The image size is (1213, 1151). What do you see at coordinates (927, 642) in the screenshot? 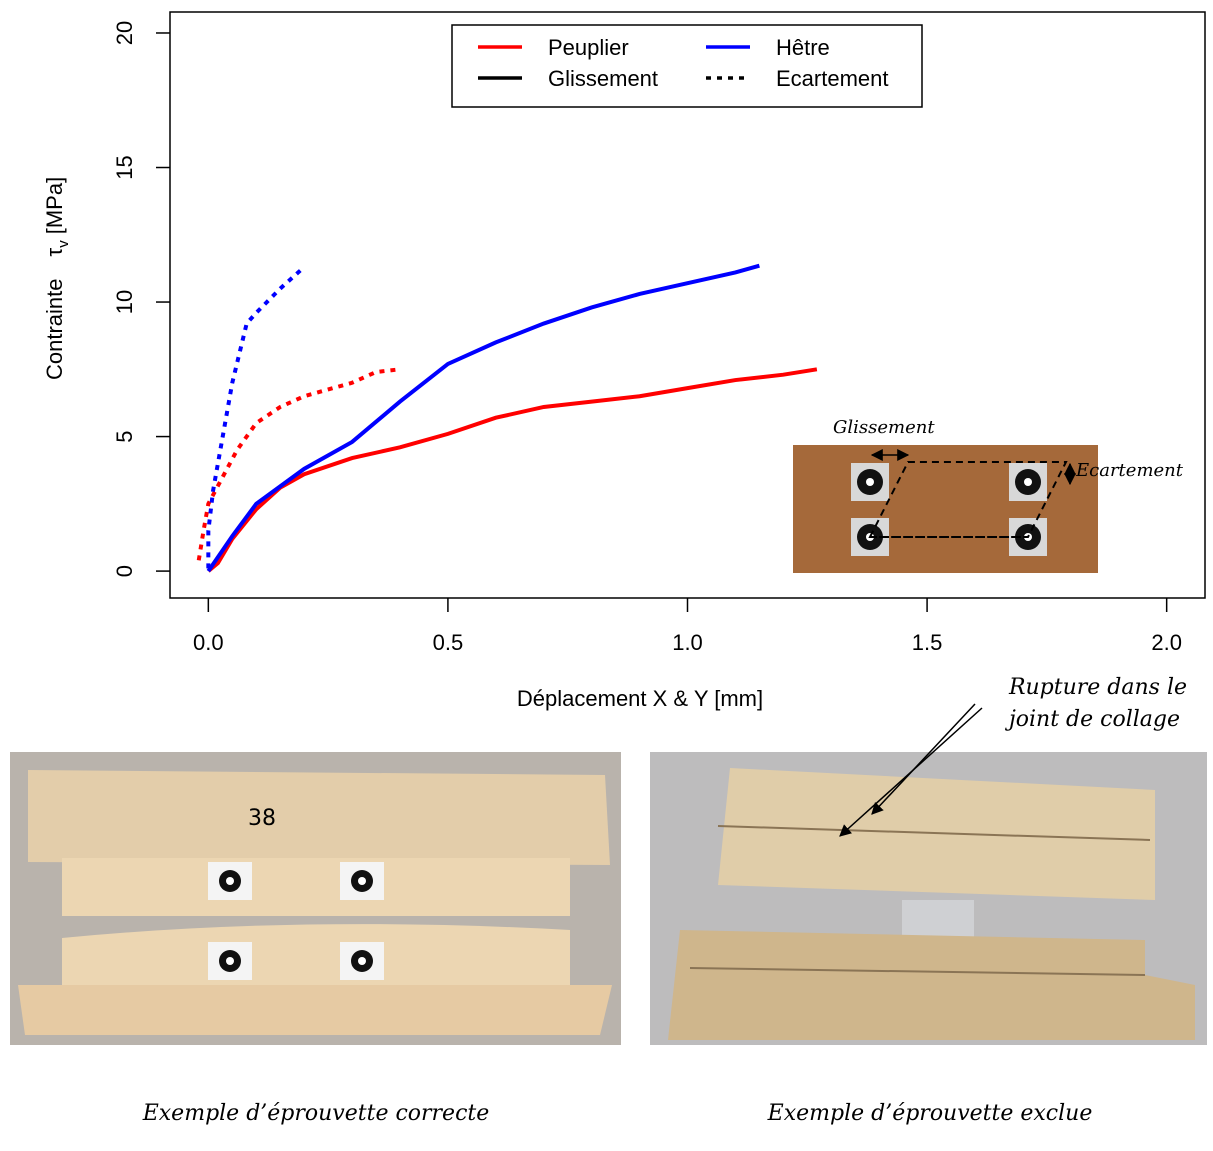
I see `x-tick-label: 1.5` at bounding box center [927, 642].